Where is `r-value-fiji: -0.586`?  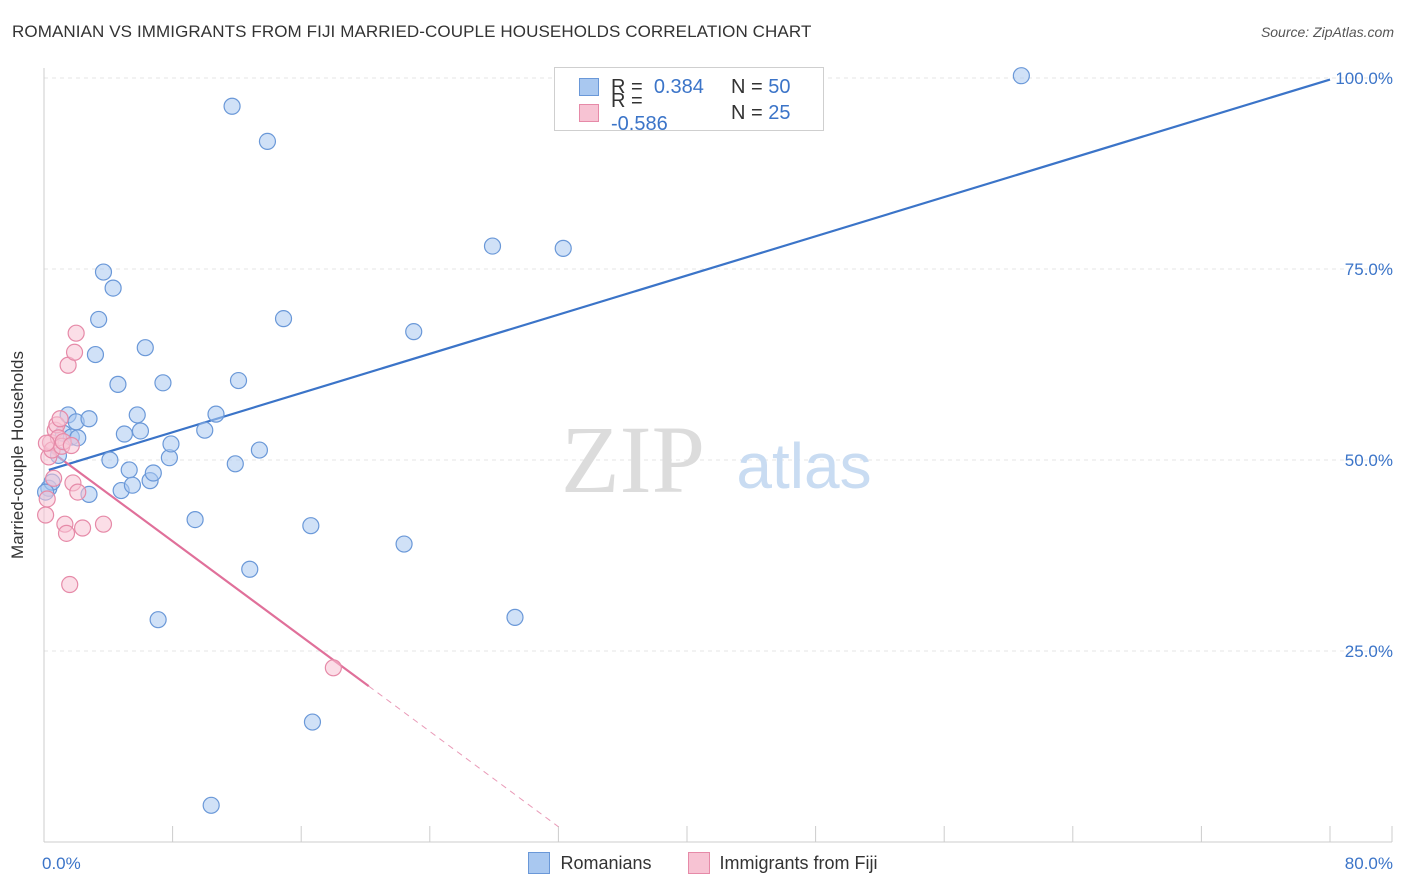
r-value-fiji: -0.586 is located at coordinates (639, 124).